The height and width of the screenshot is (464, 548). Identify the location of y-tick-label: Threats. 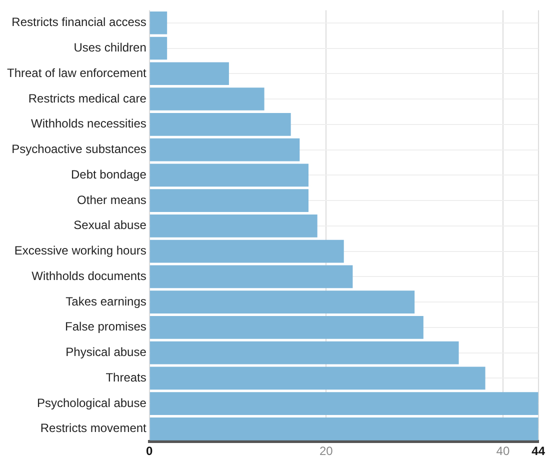
(126, 377).